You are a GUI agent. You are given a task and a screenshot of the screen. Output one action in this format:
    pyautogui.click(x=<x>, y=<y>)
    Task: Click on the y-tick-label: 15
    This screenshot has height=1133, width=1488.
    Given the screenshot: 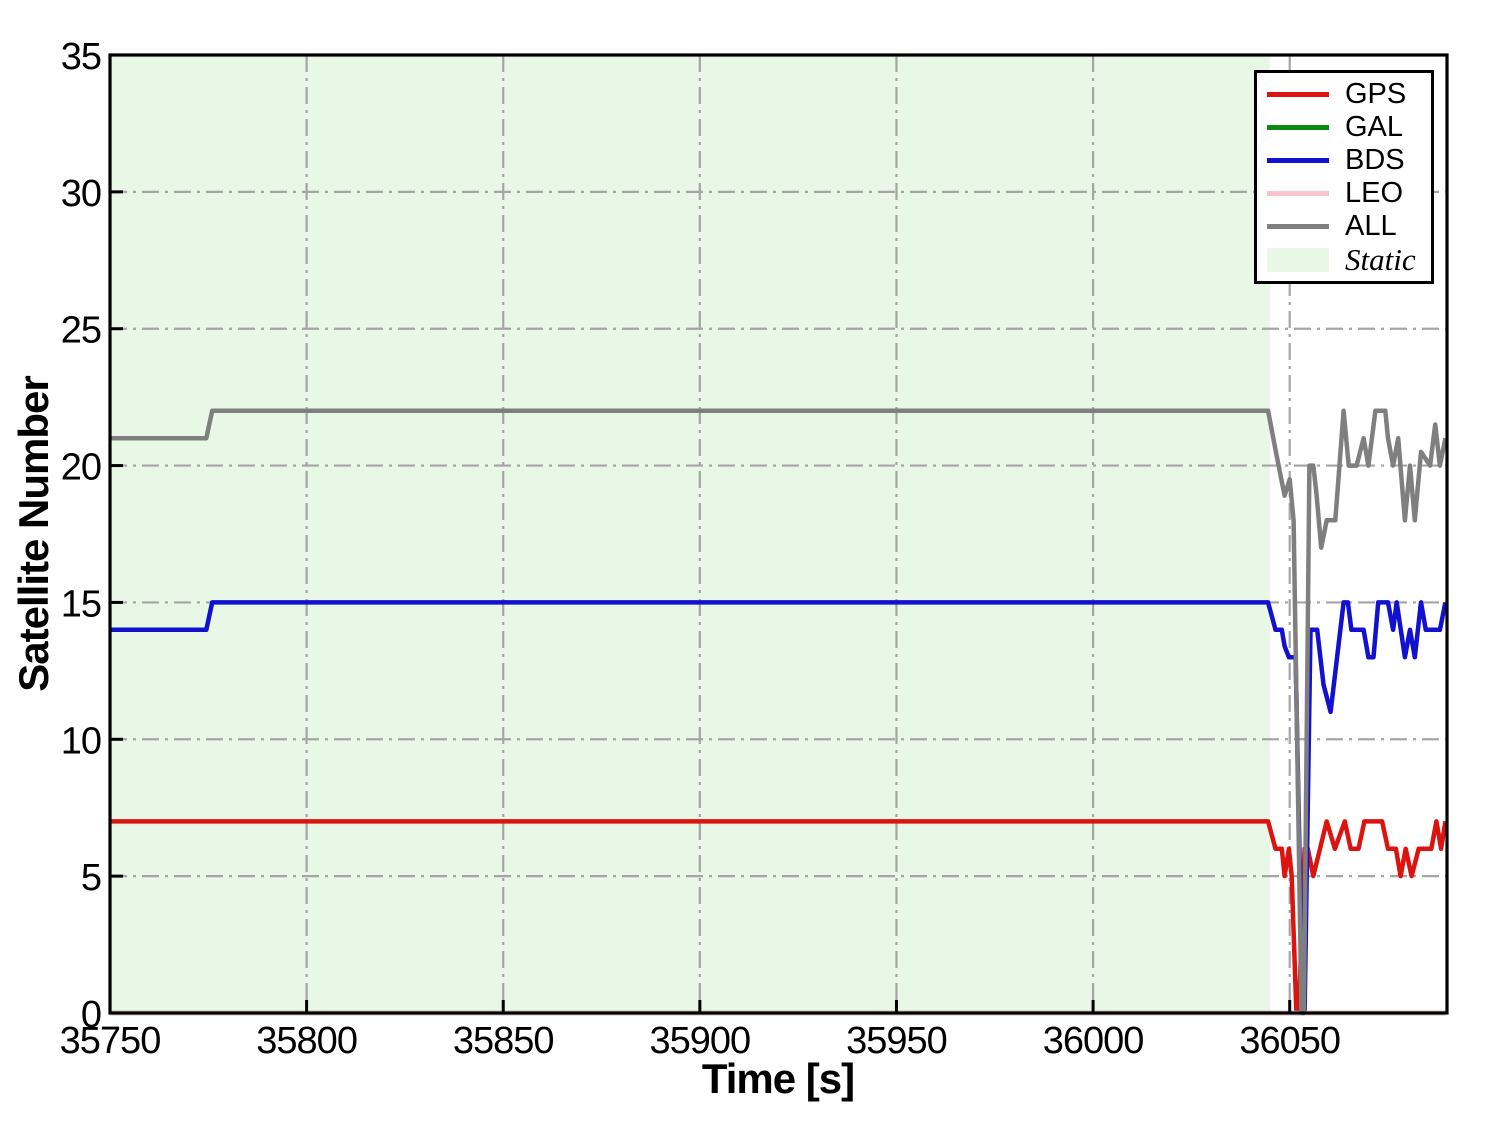 What is the action you would take?
    pyautogui.click(x=81, y=604)
    